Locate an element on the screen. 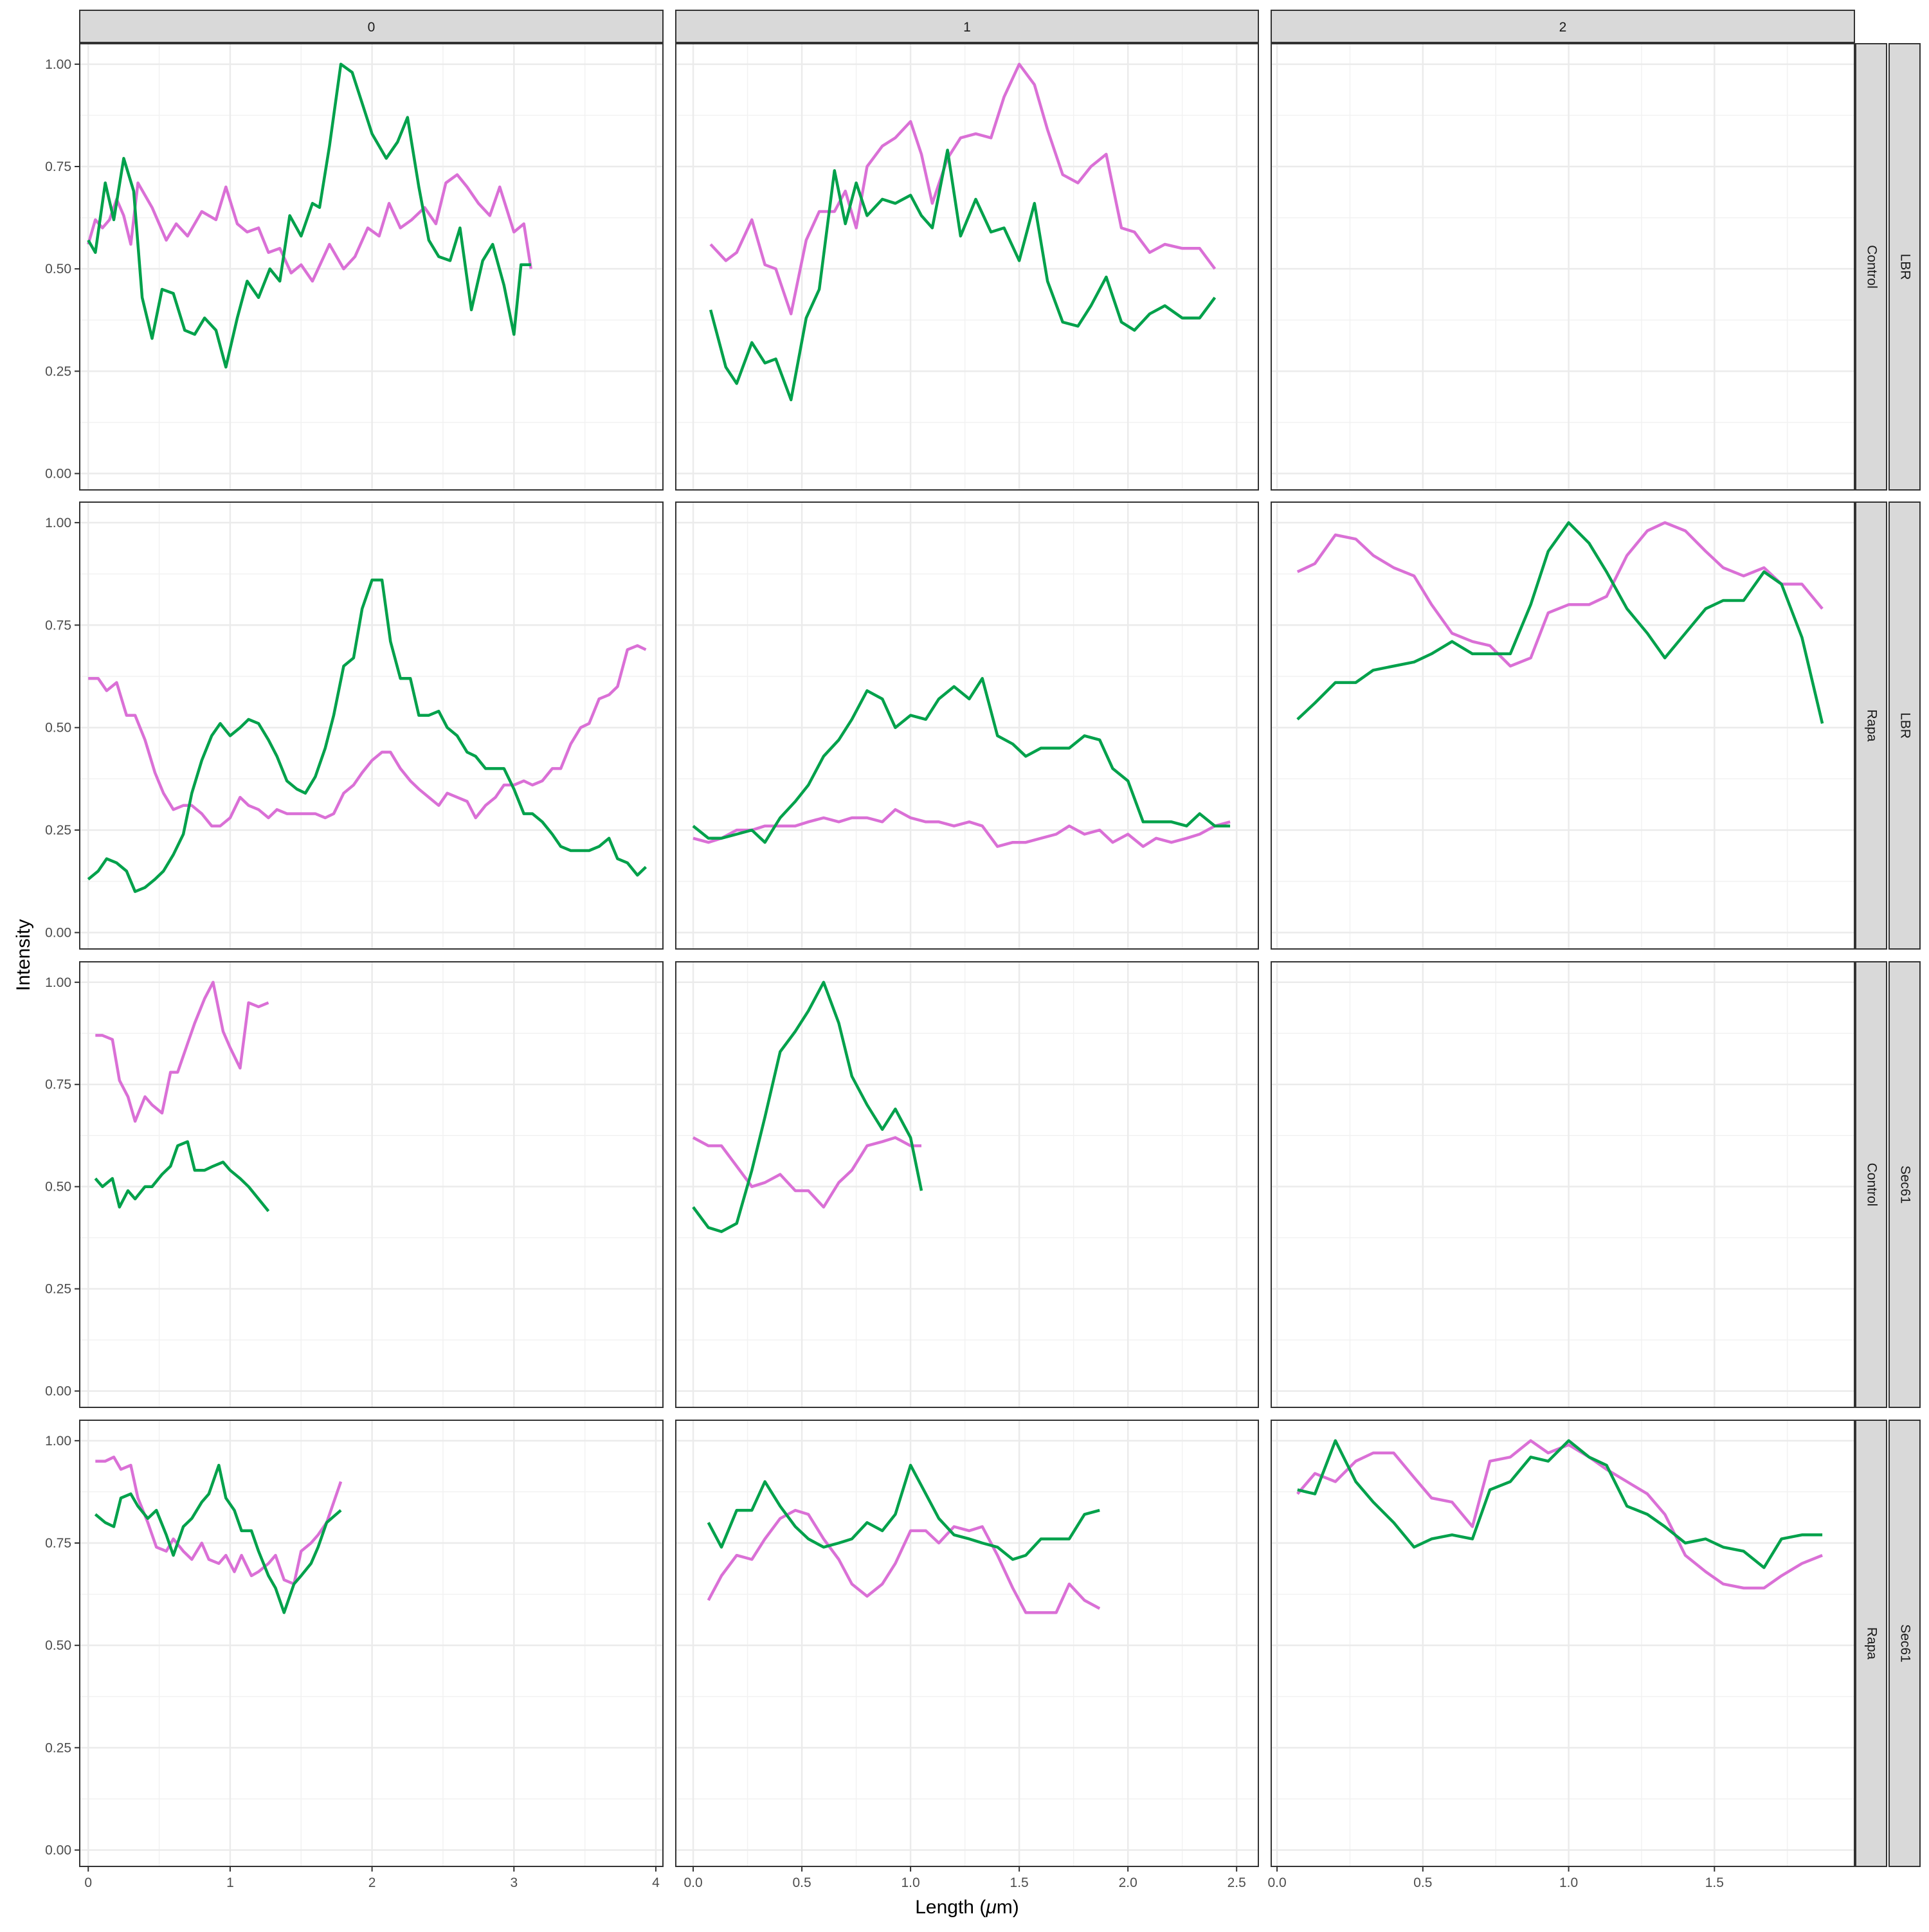  x-axis-title: Length (μm) is located at coordinates (967, 1907).